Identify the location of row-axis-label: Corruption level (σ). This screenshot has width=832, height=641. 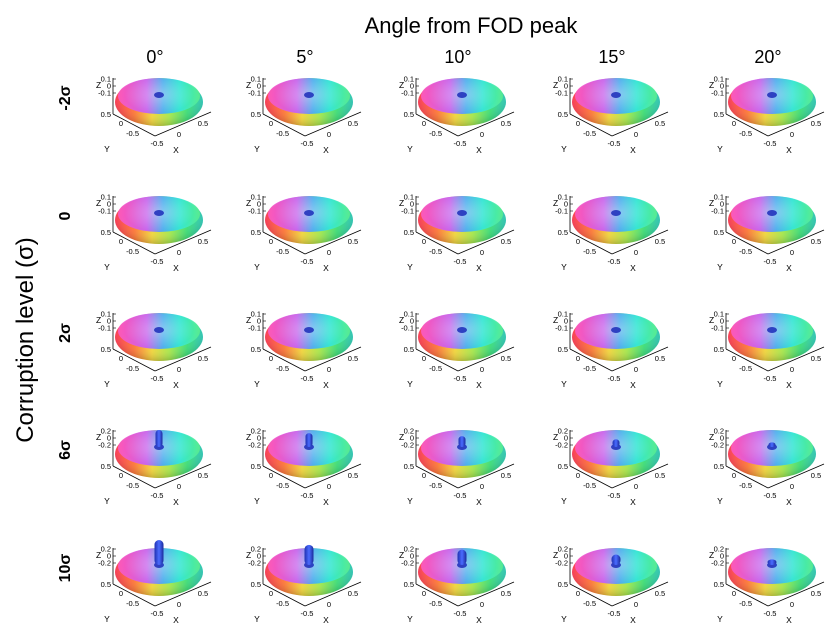
(25, 340).